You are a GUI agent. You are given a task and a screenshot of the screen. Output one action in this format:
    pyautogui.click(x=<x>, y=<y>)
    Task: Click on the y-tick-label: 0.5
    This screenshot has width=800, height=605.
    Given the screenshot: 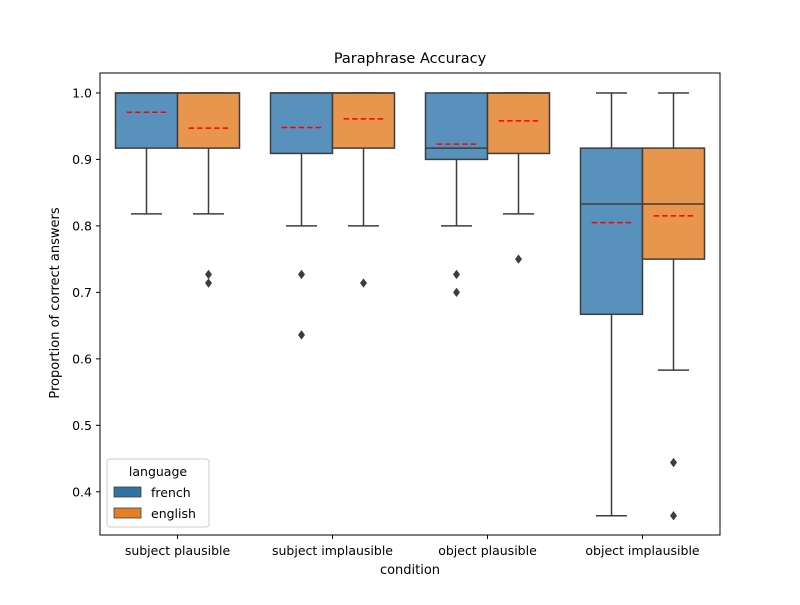 What is the action you would take?
    pyautogui.click(x=82, y=425)
    